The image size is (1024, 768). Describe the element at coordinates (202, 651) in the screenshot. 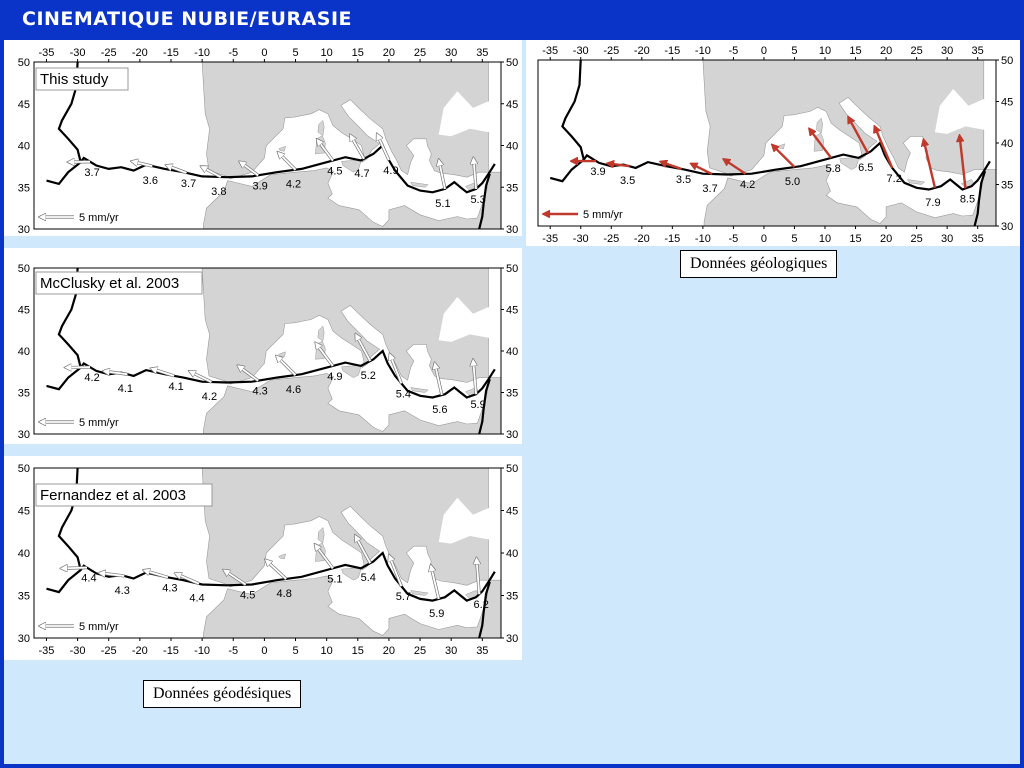

I see `lon-tick-label: -10` at that location.